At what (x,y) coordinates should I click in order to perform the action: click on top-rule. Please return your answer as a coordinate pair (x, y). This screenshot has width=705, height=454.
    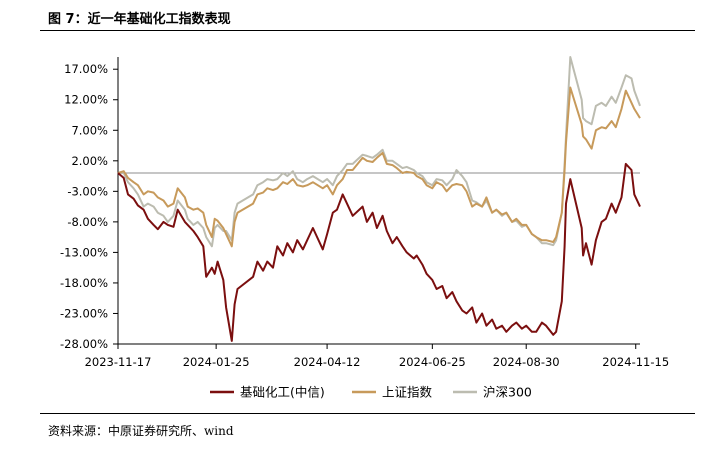
    Looking at the image, I should click on (367, 30).